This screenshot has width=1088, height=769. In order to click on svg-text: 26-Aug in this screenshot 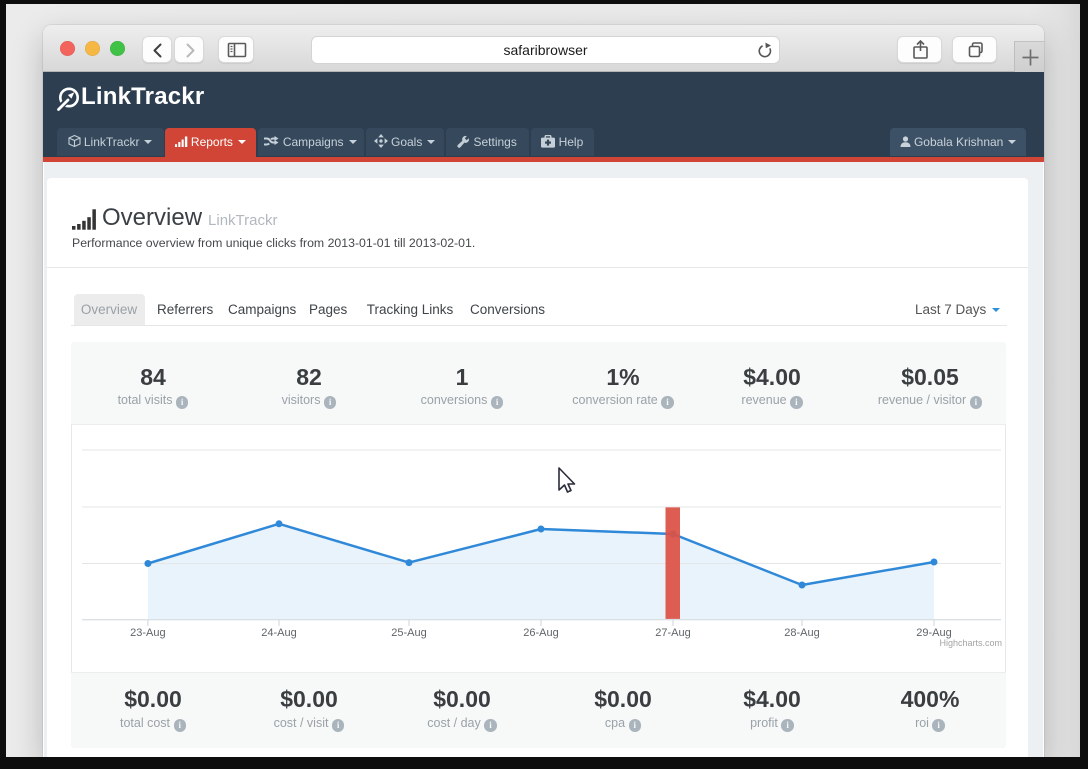, I will do `click(540, 633)`.